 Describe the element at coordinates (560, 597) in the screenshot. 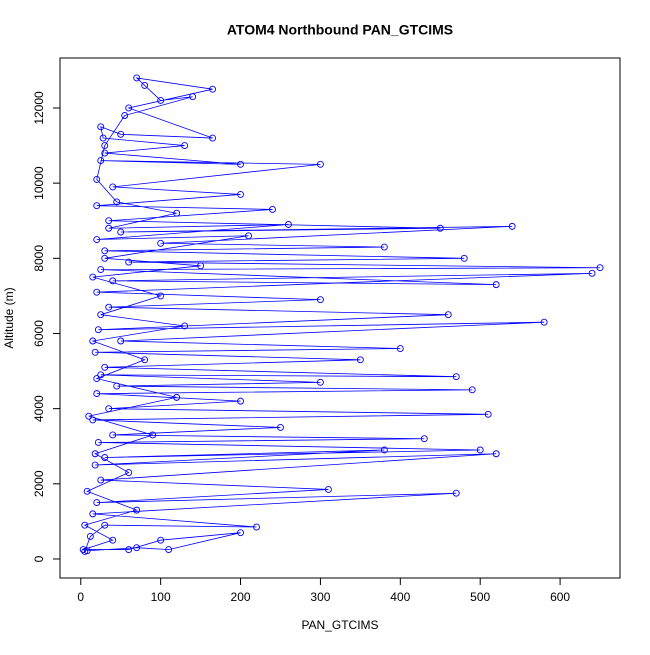

I see `x-tick-label: 600` at that location.